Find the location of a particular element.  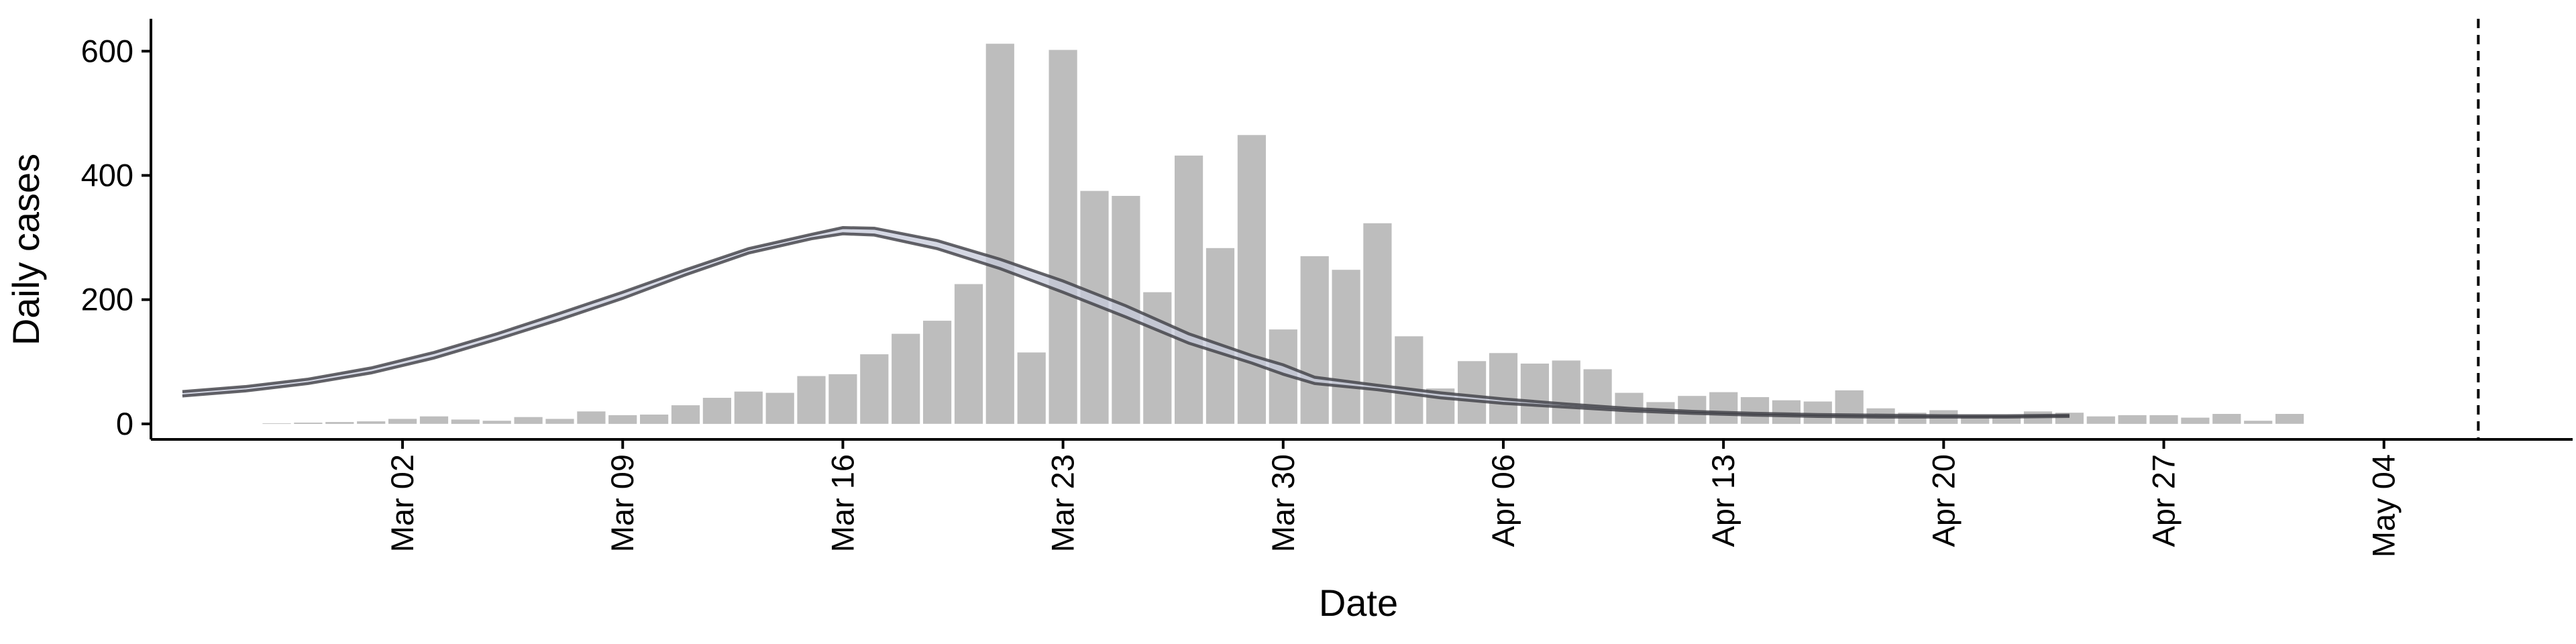

x-tick-label: Apr 27 is located at coordinates (2164, 500).